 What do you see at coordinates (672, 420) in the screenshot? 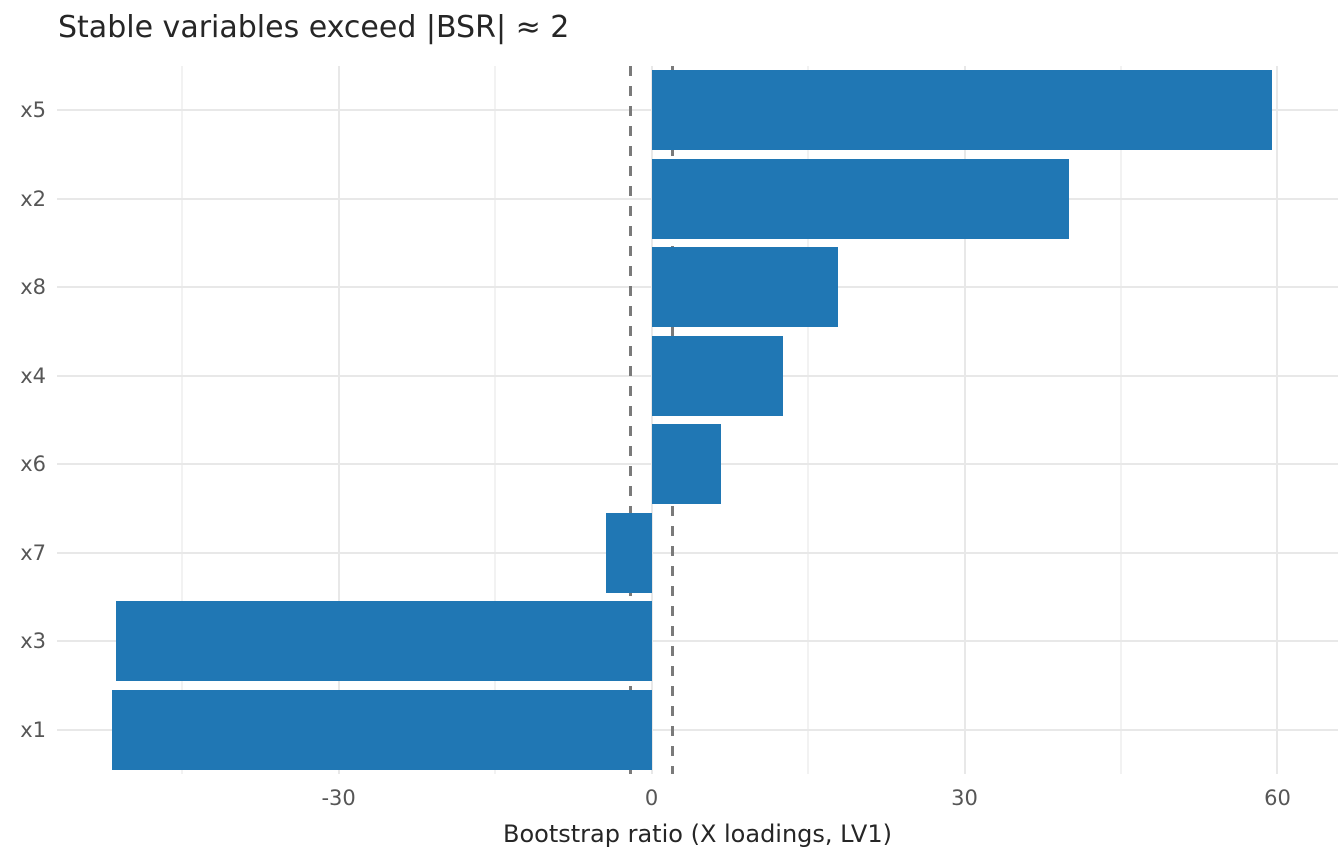
I see `reference-line-x2` at bounding box center [672, 420].